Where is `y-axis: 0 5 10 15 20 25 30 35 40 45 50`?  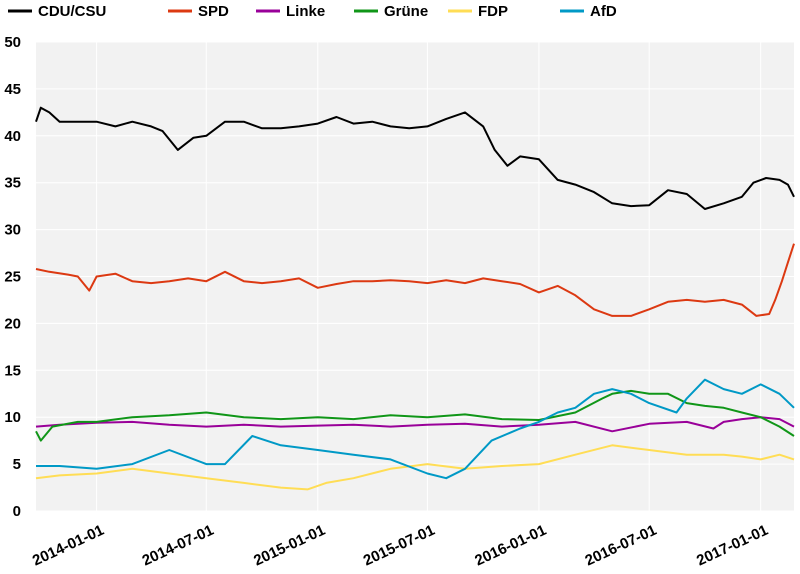
y-axis: 0 5 10 15 20 25 30 35 40 45 50 is located at coordinates (12, 277).